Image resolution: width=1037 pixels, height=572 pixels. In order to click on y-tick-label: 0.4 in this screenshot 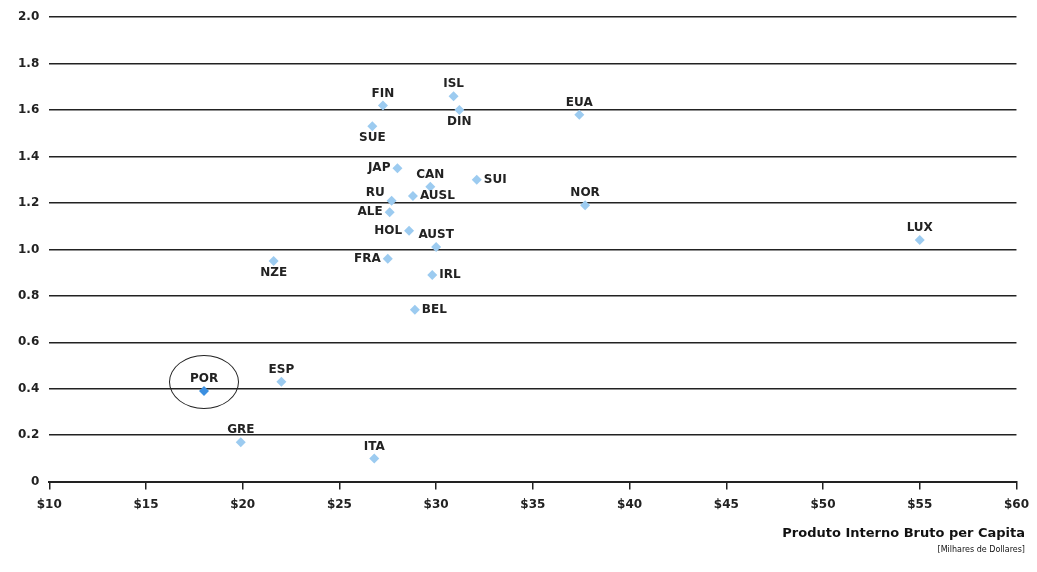, I will do `click(28, 387)`.